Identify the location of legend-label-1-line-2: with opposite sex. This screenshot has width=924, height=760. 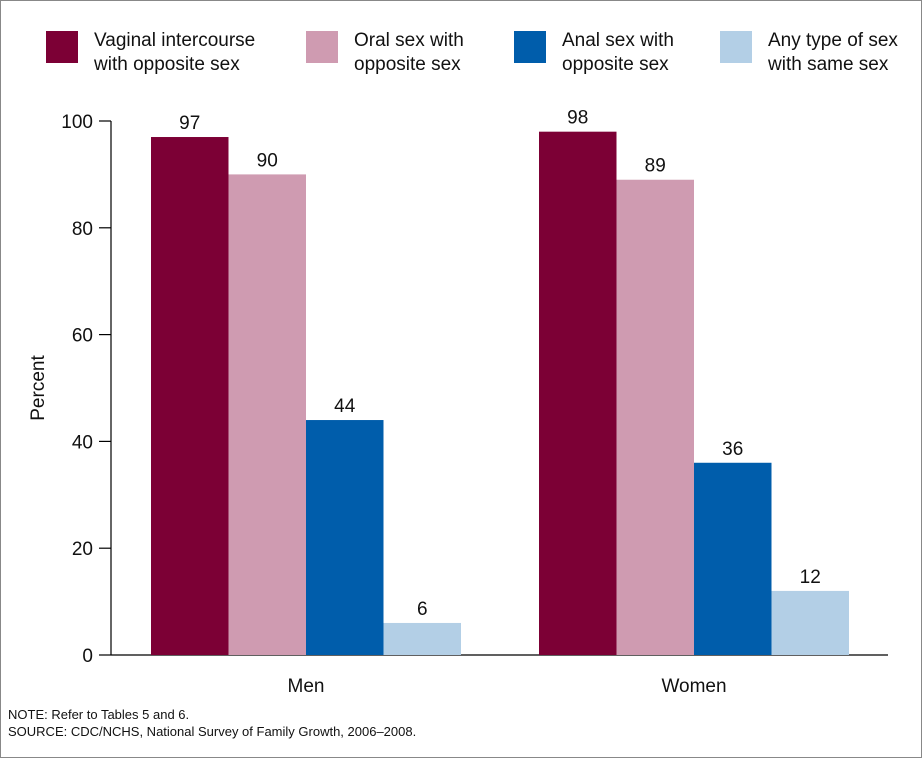
(166, 64).